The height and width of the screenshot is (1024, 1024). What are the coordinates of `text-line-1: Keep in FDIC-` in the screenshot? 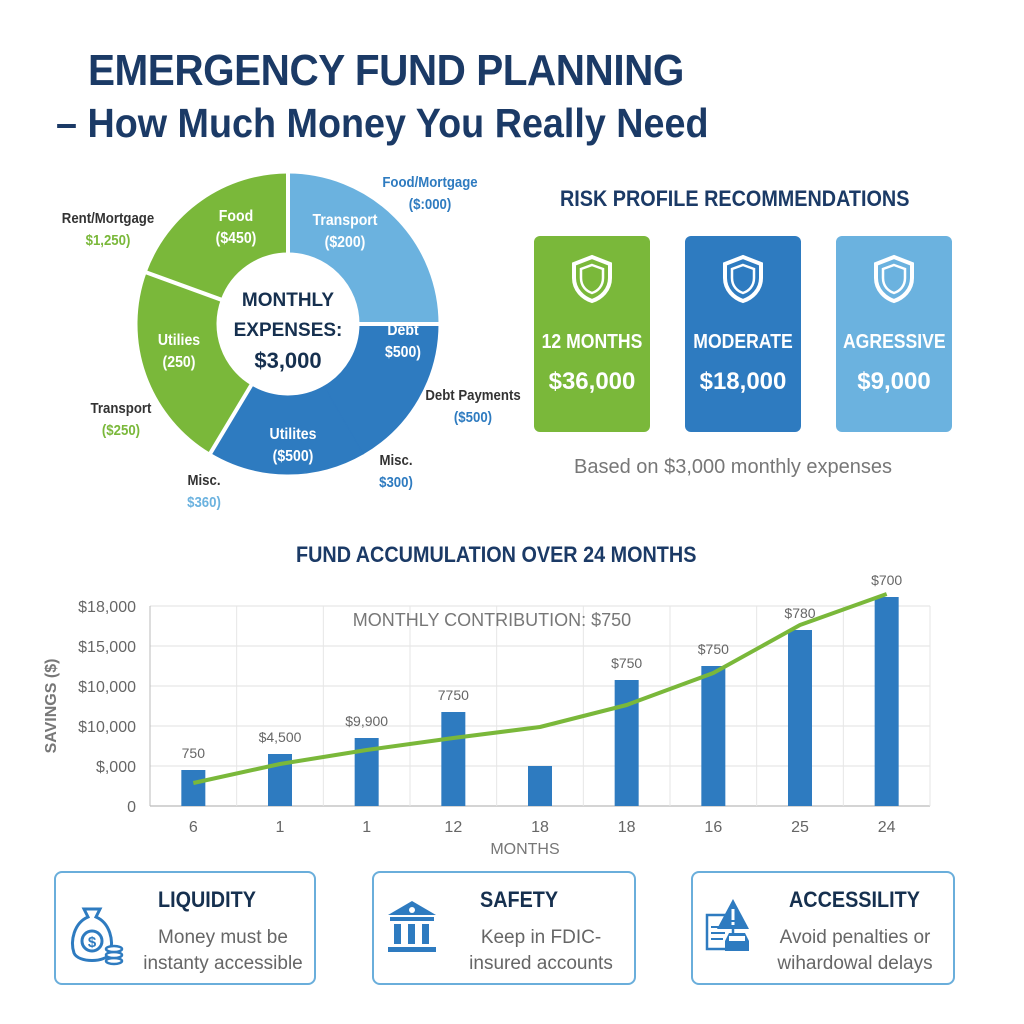 It's located at (541, 937).